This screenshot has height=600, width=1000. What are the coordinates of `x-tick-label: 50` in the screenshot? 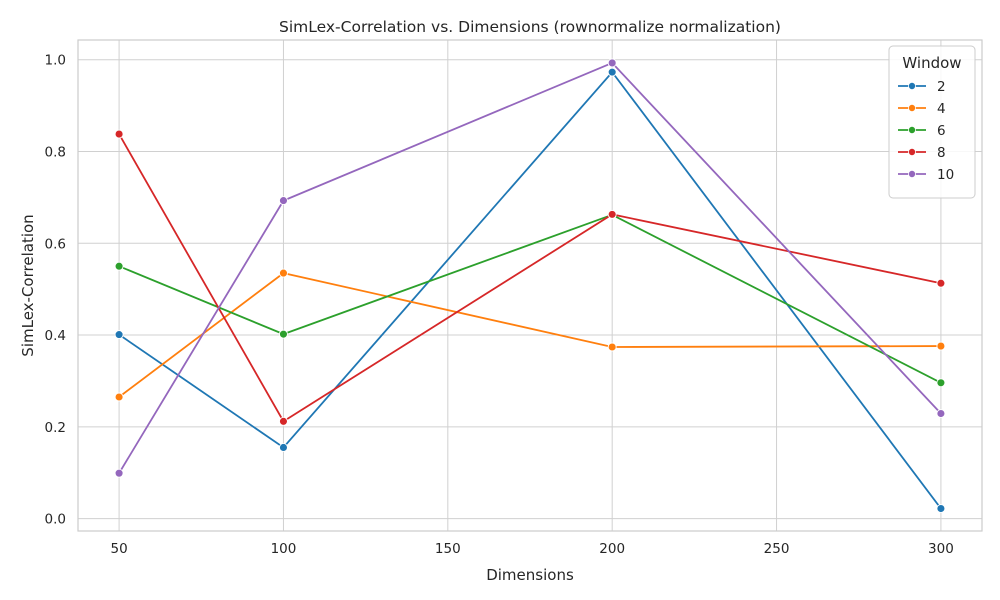 It's located at (118, 549).